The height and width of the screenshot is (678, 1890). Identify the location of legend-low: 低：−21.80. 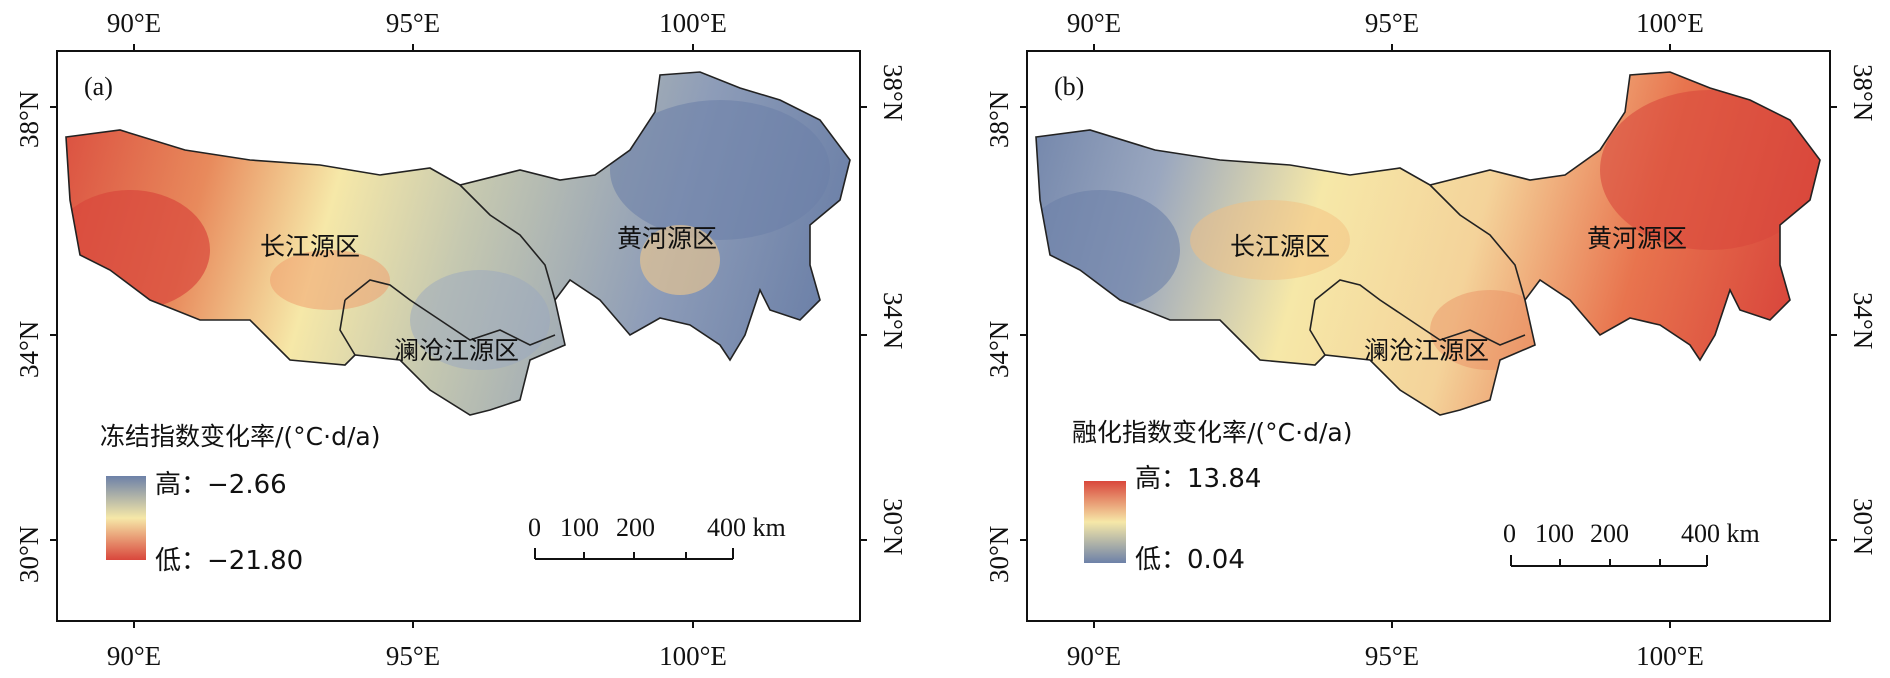
(229, 561).